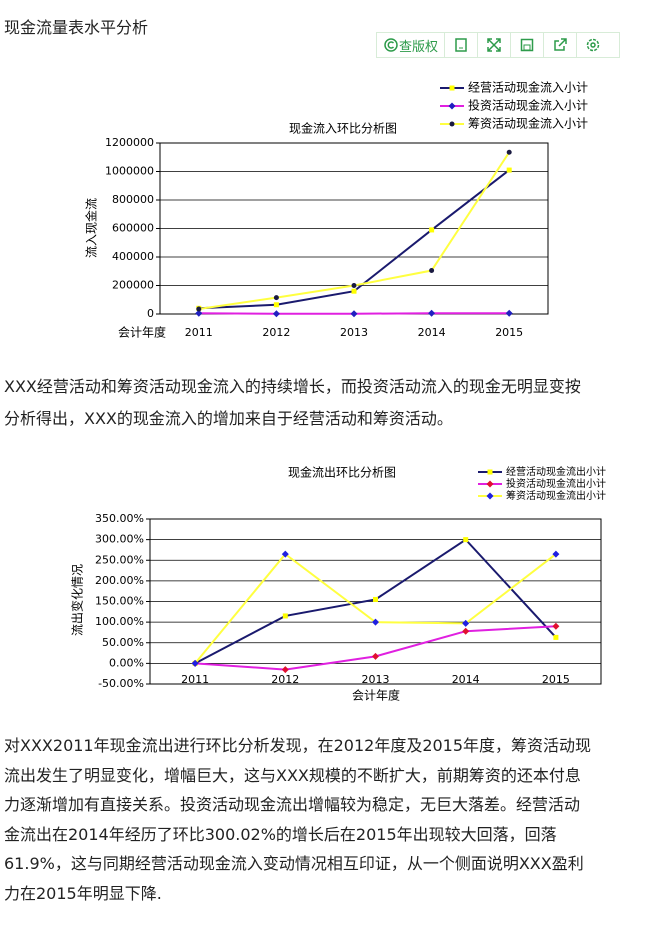 This screenshot has width=651, height=931. What do you see at coordinates (129, 142) in the screenshot?
I see `y-tick-label: 1200000` at bounding box center [129, 142].